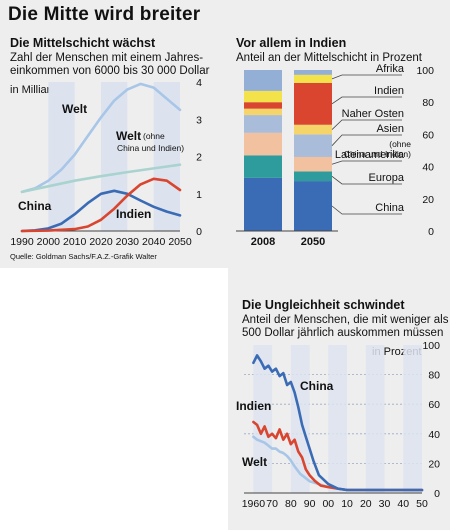  I want to click on chart3-x-tick-10: 10, so click(347, 504).